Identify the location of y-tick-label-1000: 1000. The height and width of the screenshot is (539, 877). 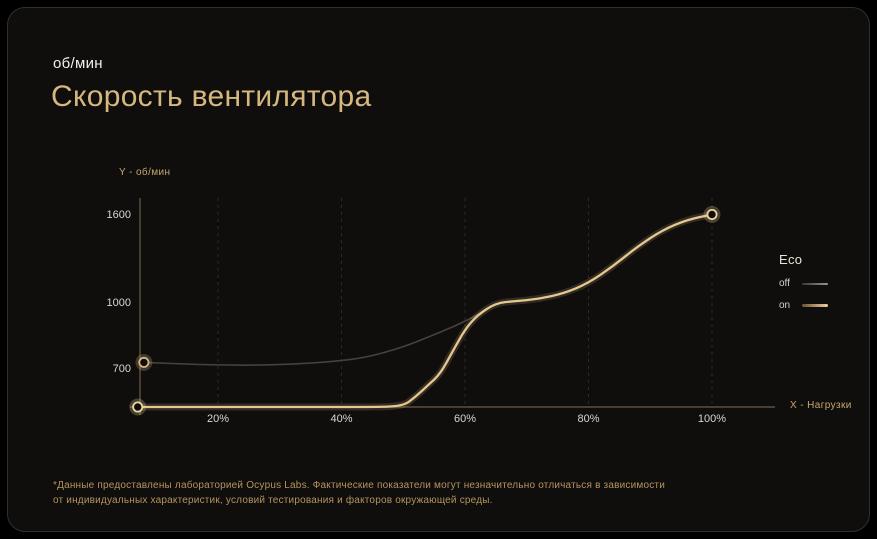
(118, 303).